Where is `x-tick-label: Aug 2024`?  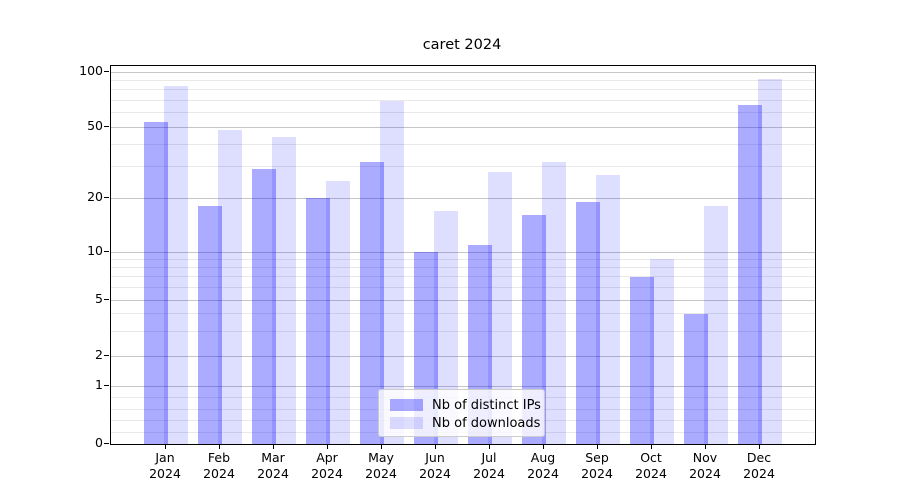
x-tick-label: Aug 2024 is located at coordinates (543, 465).